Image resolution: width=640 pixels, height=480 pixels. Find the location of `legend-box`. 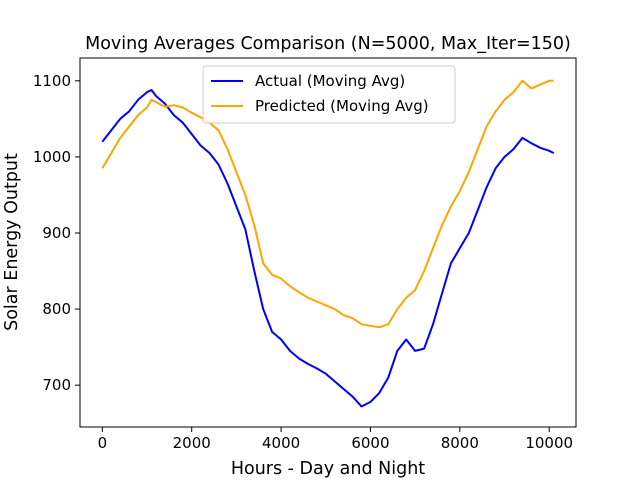

legend-box is located at coordinates (329, 94).